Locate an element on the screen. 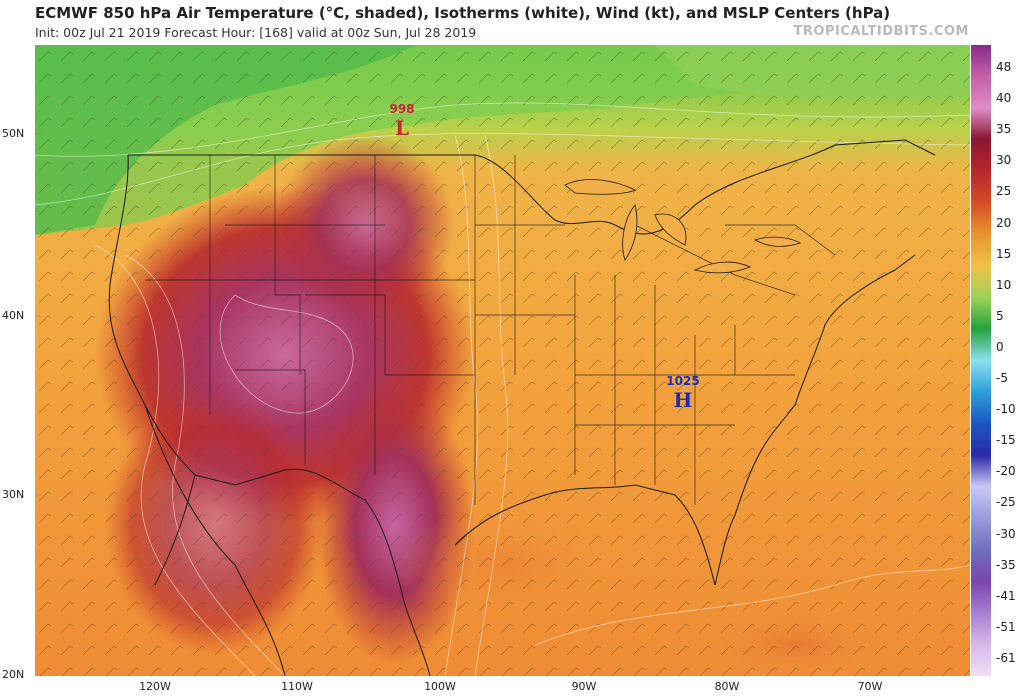  great-lakes is located at coordinates (682, 226).